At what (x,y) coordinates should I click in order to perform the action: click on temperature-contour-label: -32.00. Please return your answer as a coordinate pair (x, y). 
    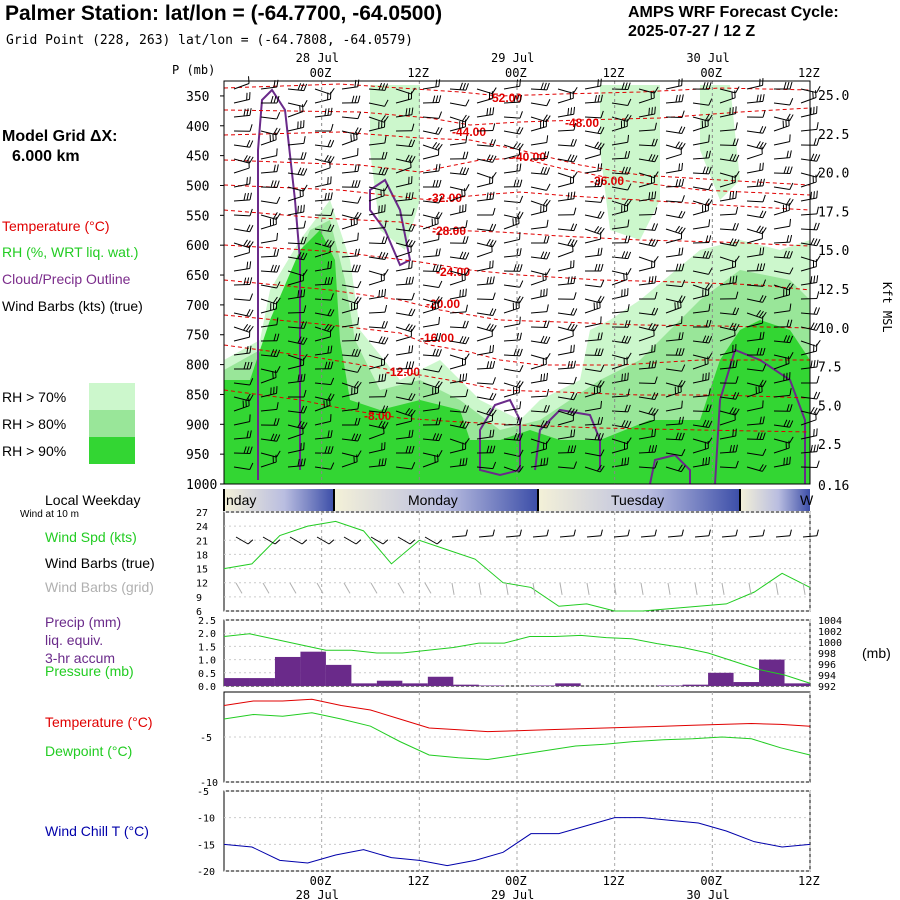
    Looking at the image, I should click on (445, 198).